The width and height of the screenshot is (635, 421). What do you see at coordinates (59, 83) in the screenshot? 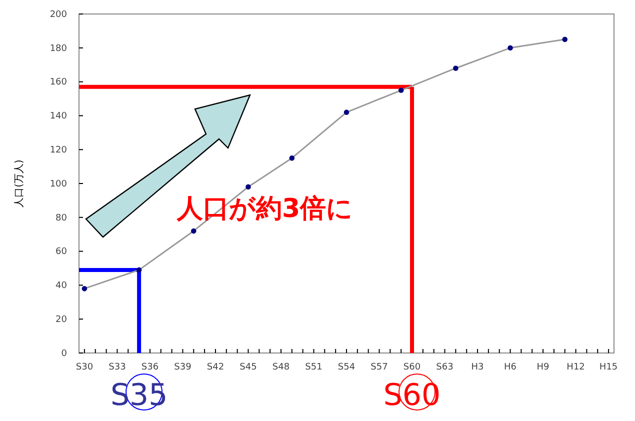
I see `y-tick-label: 160` at bounding box center [59, 83].